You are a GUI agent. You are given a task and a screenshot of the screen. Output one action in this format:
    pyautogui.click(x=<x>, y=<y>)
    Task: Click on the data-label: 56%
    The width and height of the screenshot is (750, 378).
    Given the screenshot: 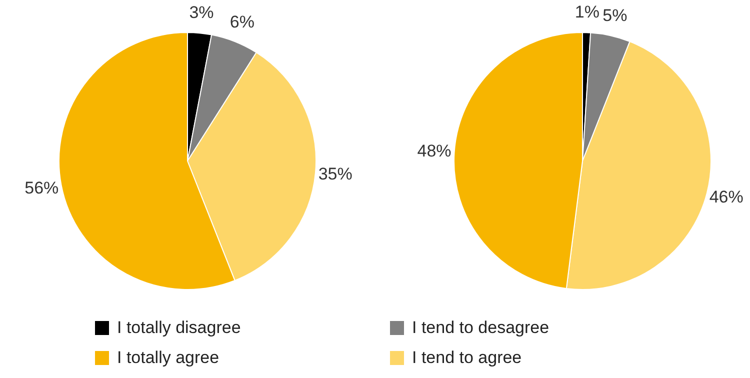 What is the action you would take?
    pyautogui.click(x=41, y=188)
    